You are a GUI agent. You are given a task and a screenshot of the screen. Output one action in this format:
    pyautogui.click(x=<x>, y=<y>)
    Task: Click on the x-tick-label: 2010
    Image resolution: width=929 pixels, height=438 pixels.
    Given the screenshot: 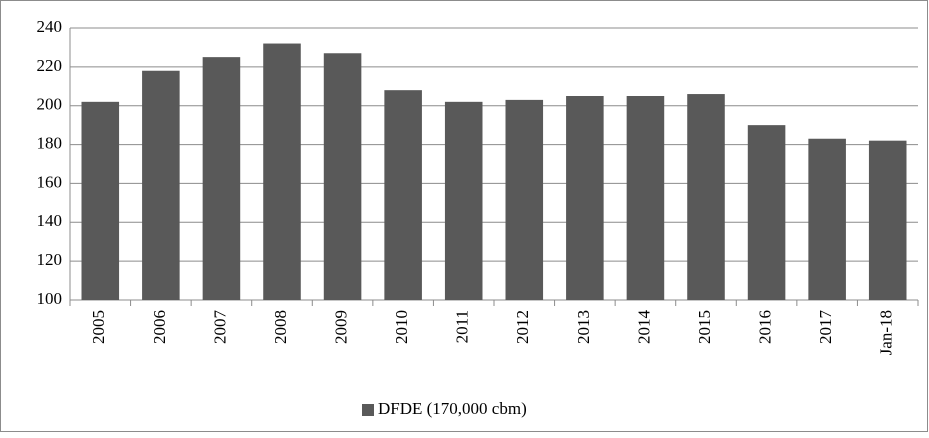 What is the action you would take?
    pyautogui.click(x=401, y=327)
    